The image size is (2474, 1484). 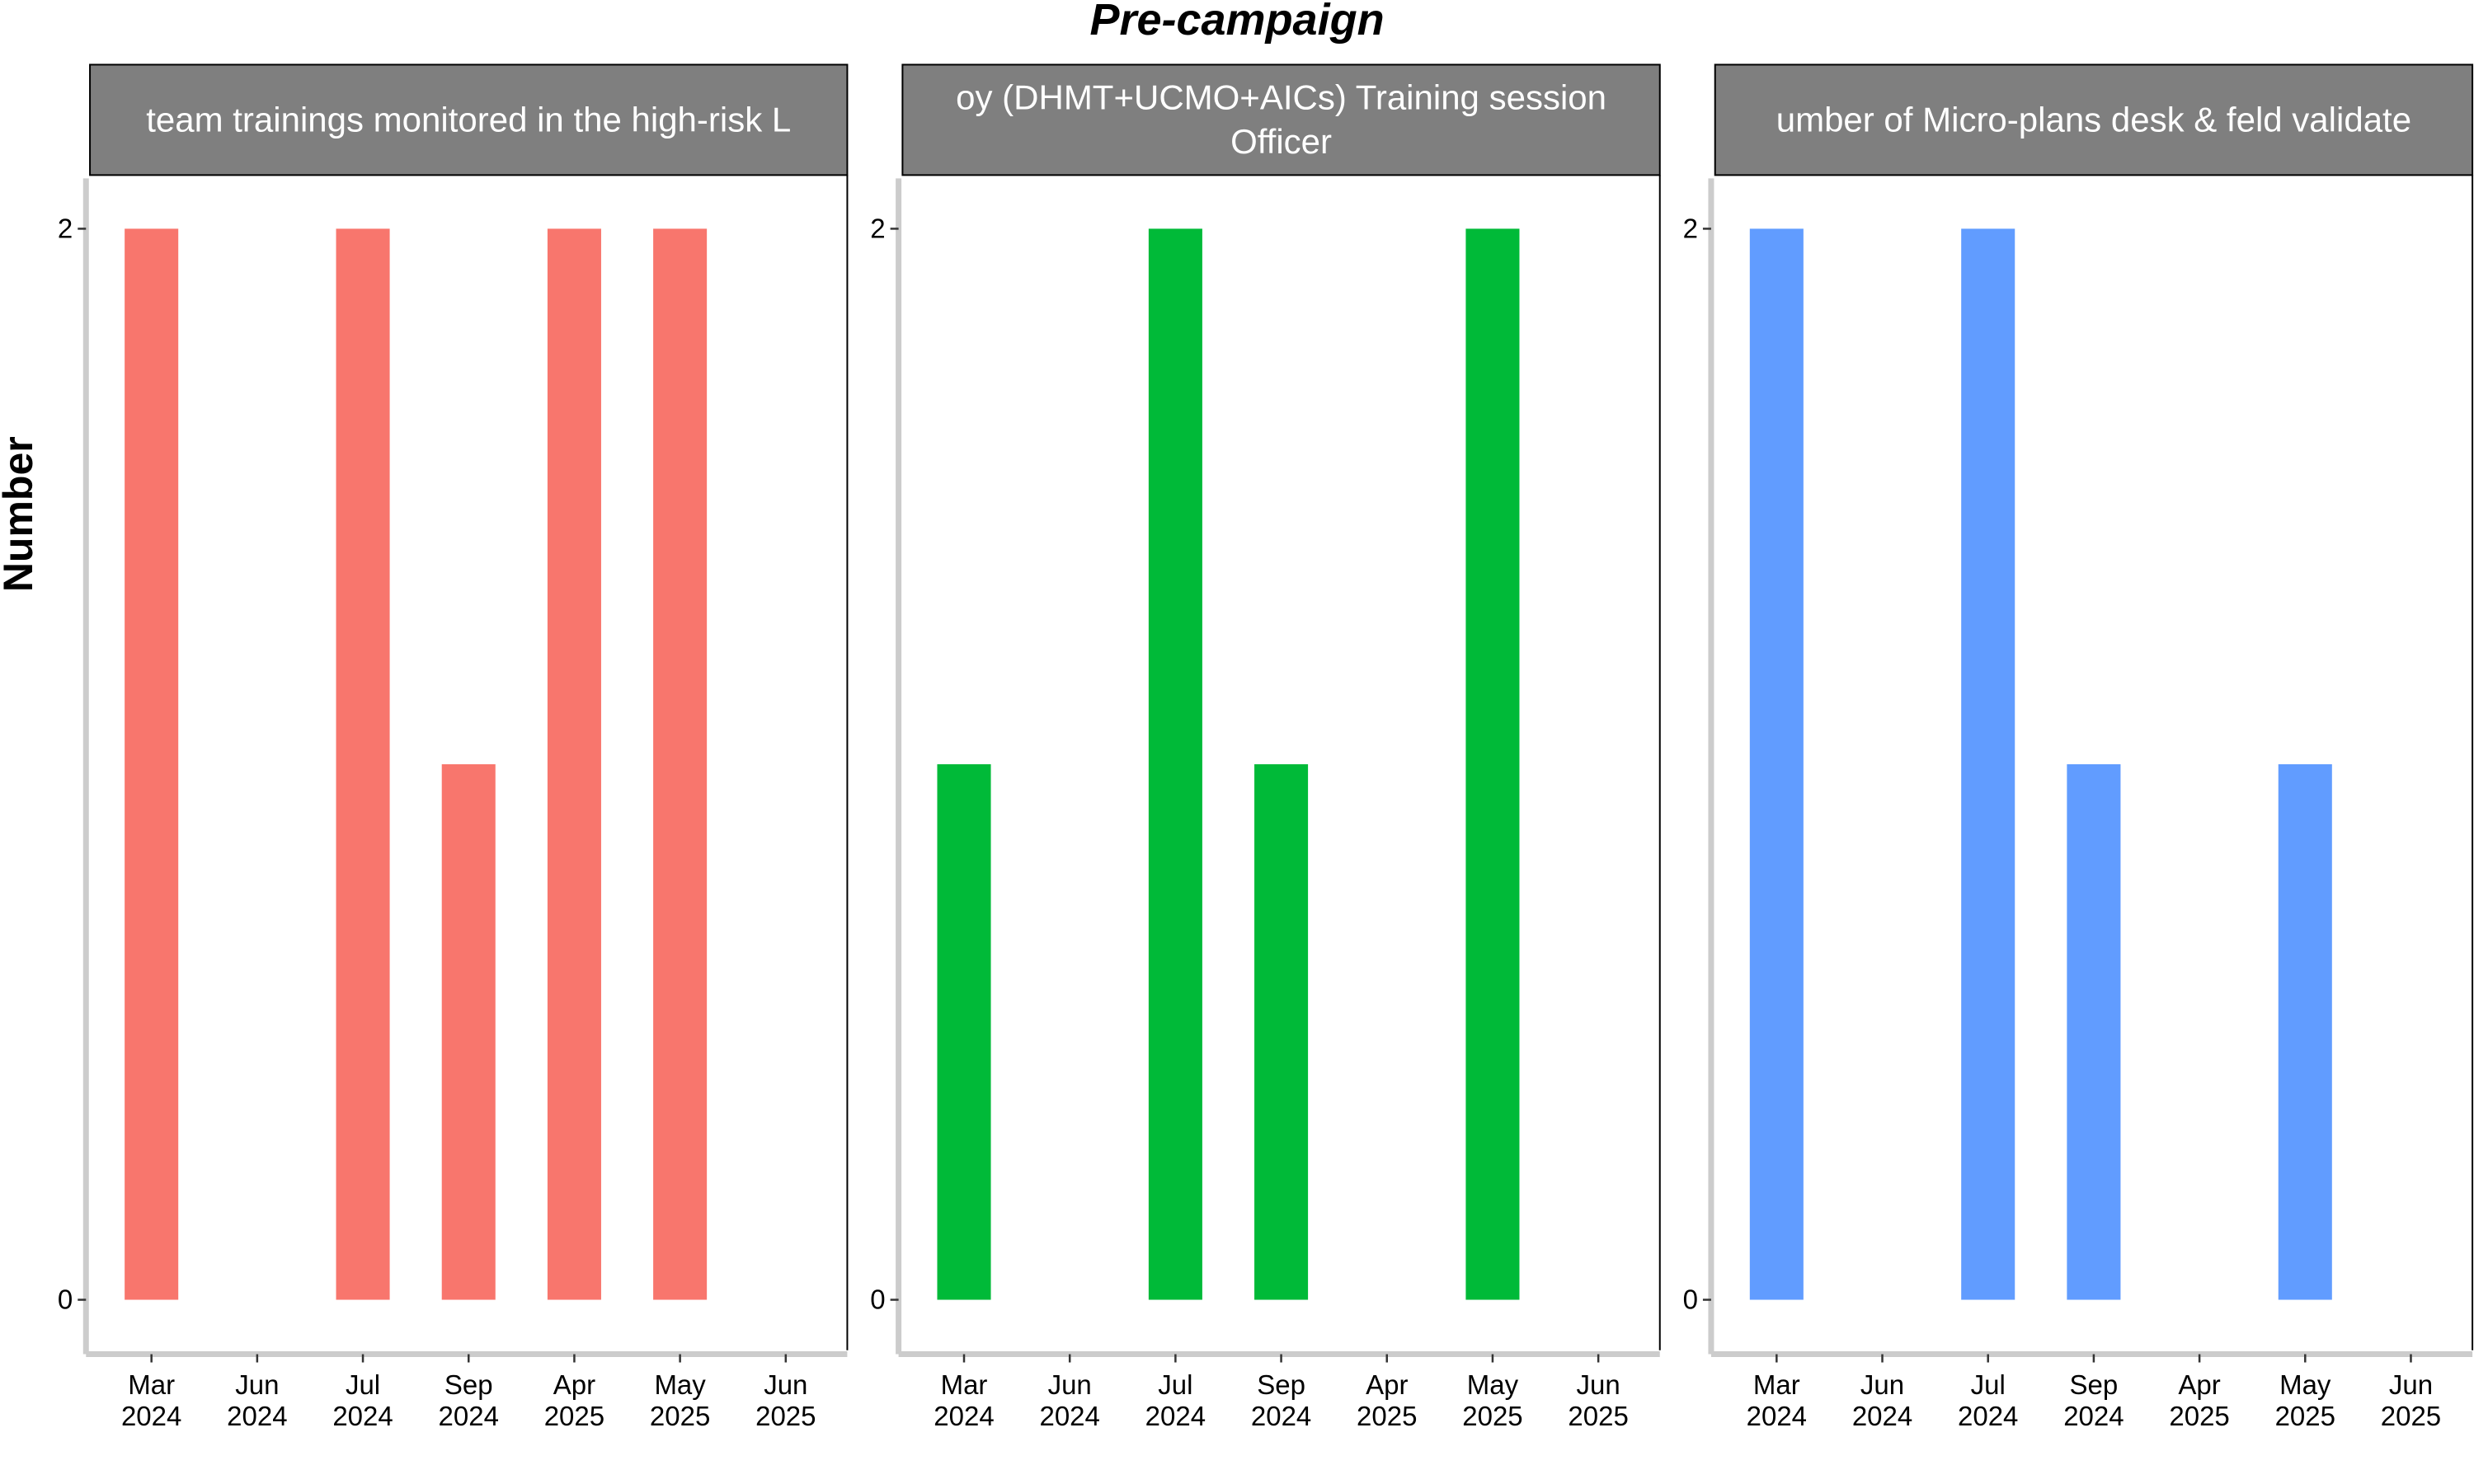 What do you see at coordinates (1281, 141) in the screenshot?
I see `facet-strip-label: Officer` at bounding box center [1281, 141].